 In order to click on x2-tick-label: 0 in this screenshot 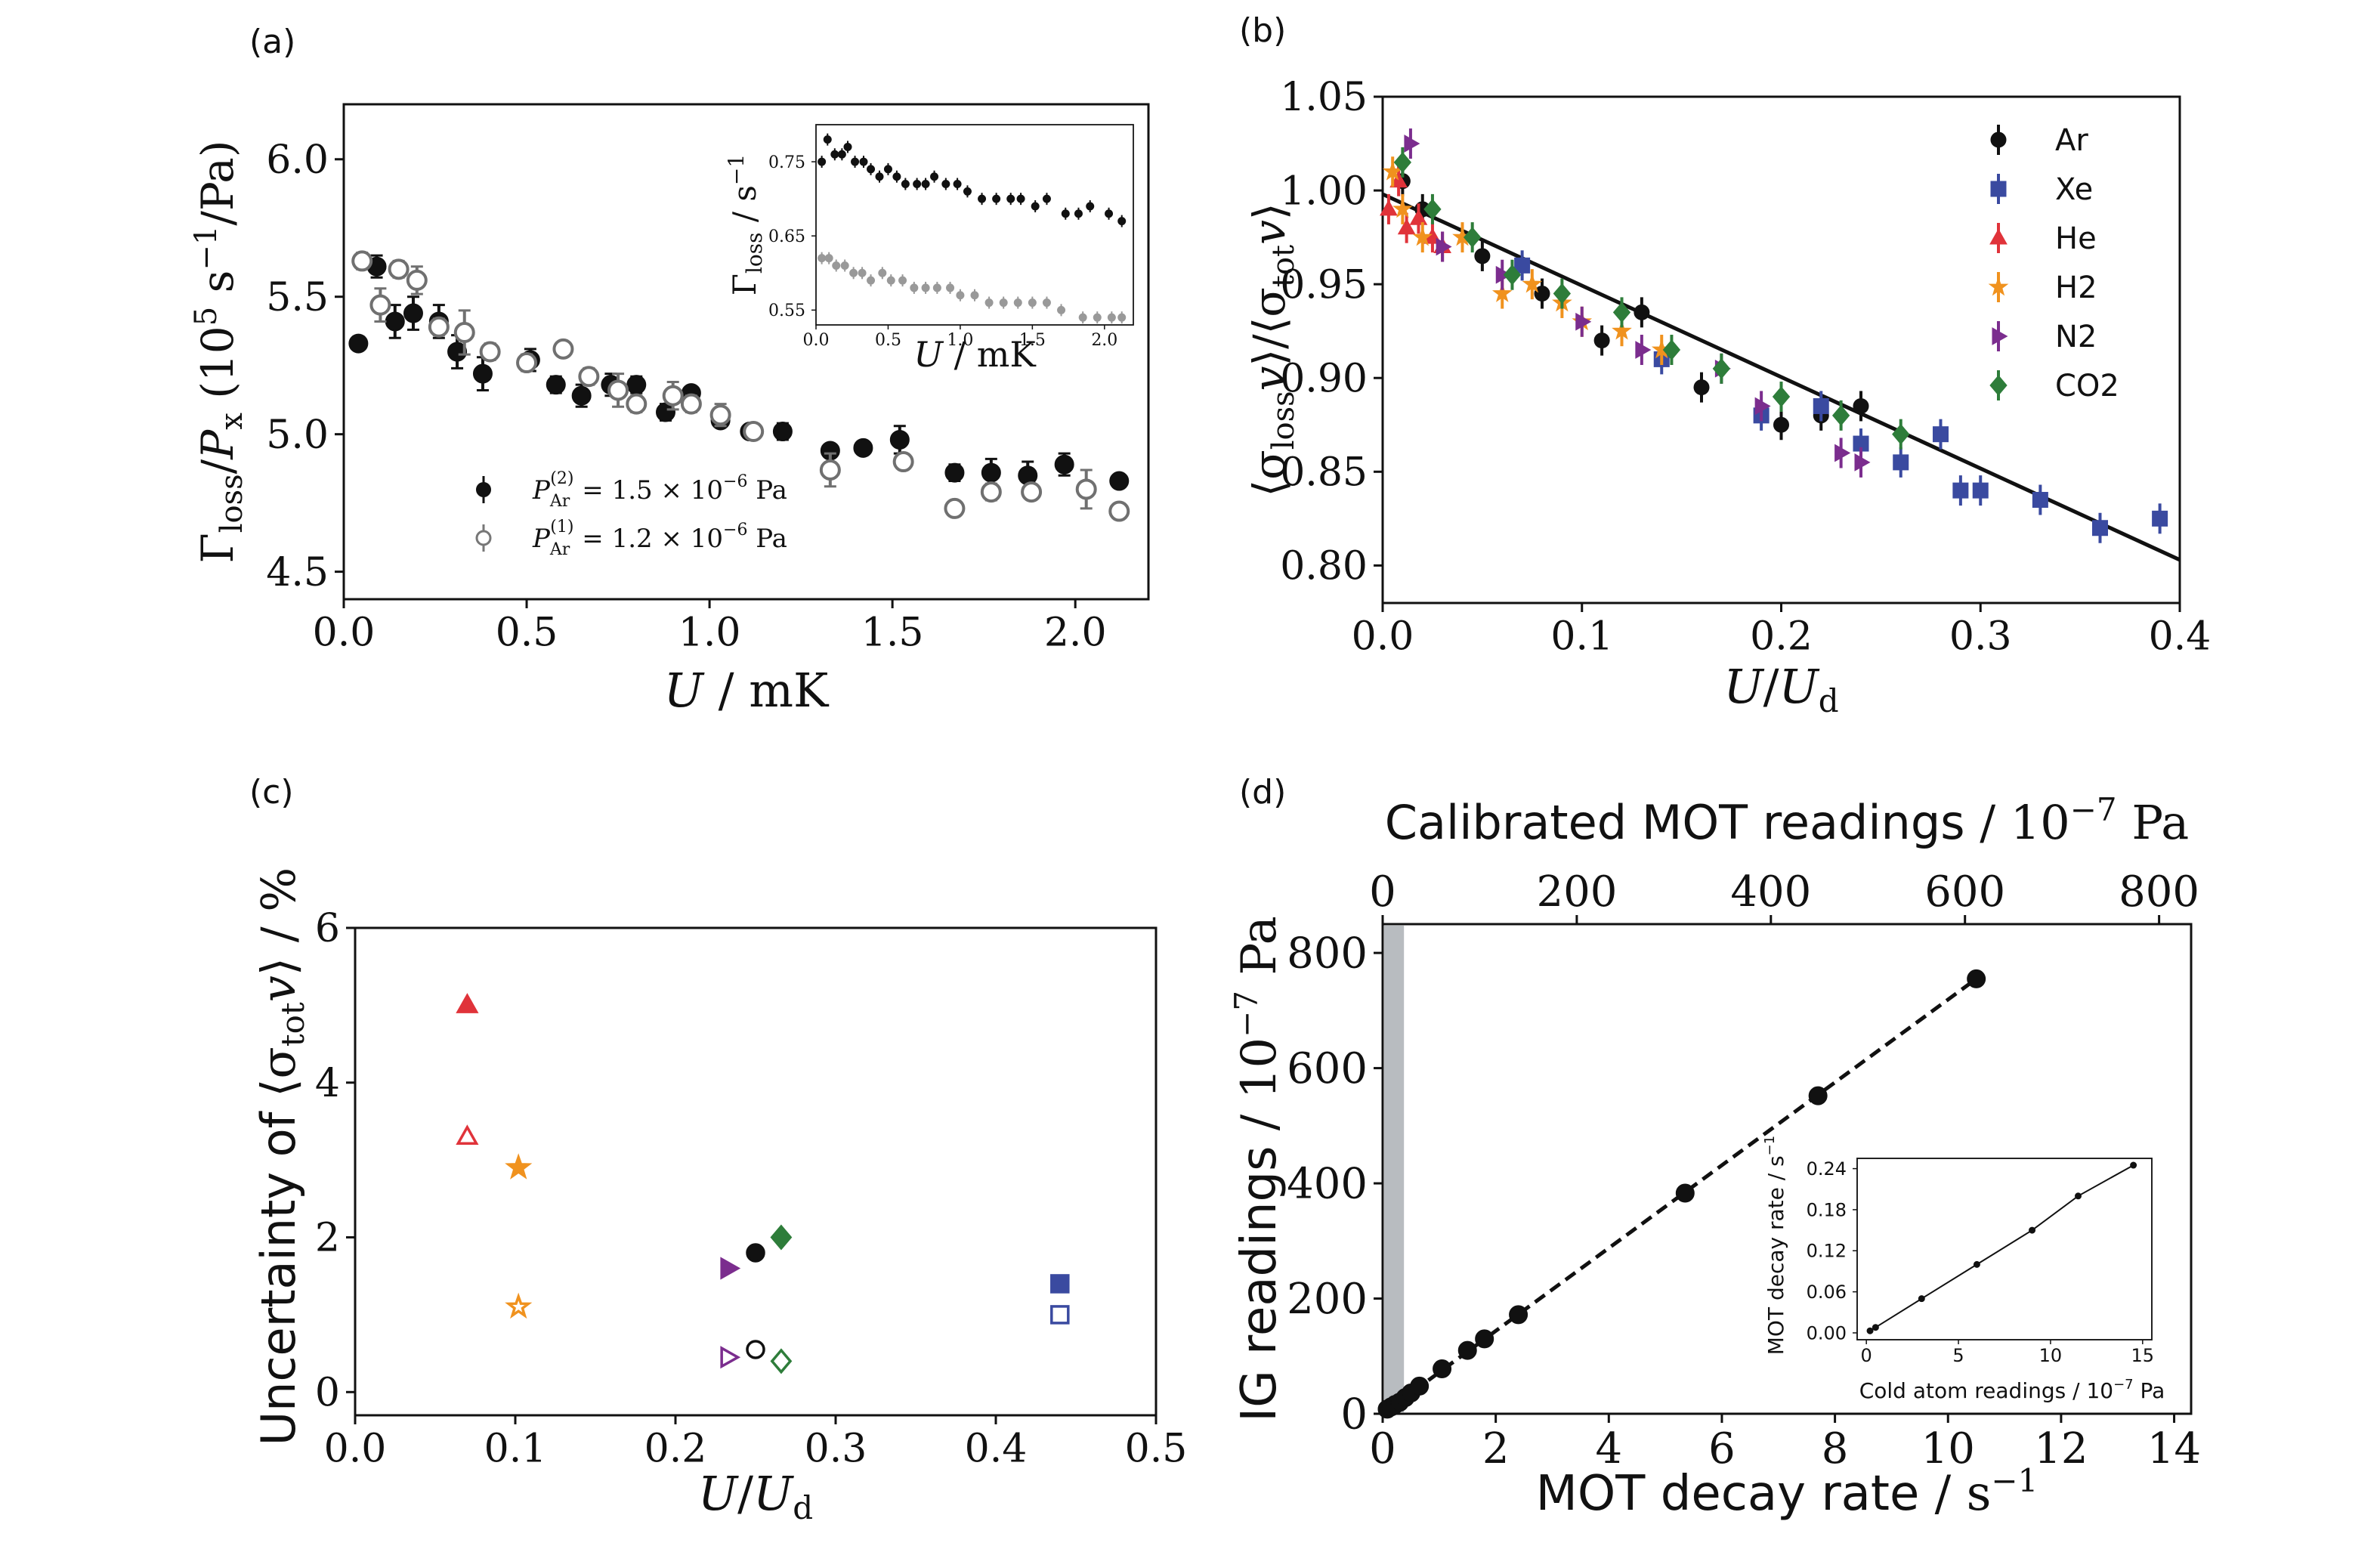, I will do `click(1382, 892)`.